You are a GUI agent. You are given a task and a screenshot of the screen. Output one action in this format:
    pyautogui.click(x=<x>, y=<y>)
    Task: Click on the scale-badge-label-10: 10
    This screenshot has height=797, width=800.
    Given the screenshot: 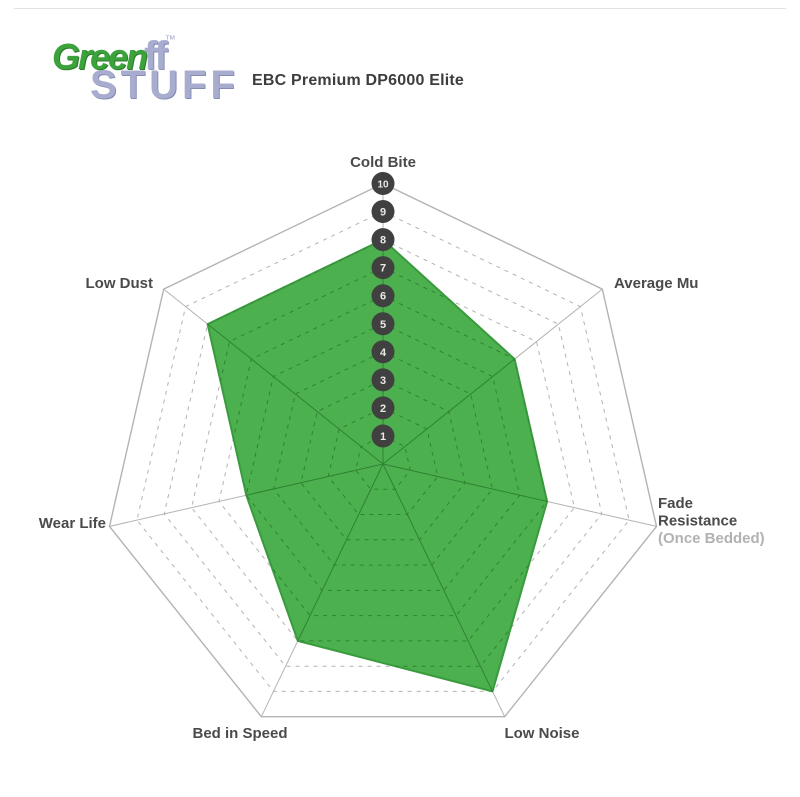 What is the action you would take?
    pyautogui.click(x=383, y=185)
    